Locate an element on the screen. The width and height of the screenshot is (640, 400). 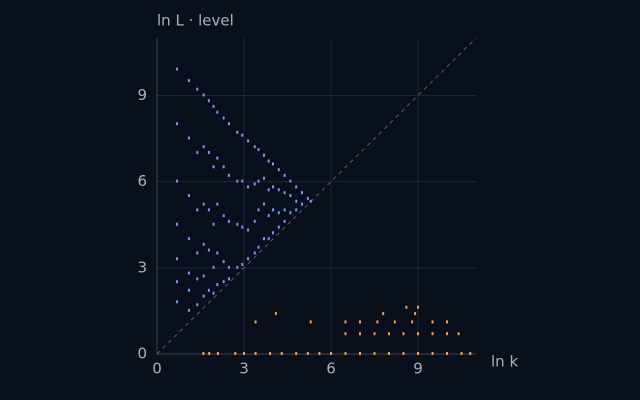
x-tick-label: 9 is located at coordinates (418, 369).